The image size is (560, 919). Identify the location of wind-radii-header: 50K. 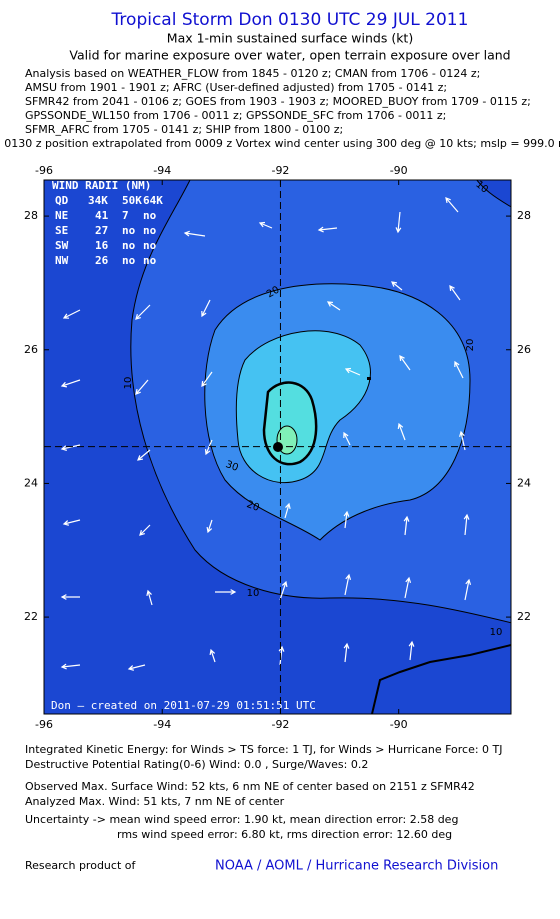
(132, 200).